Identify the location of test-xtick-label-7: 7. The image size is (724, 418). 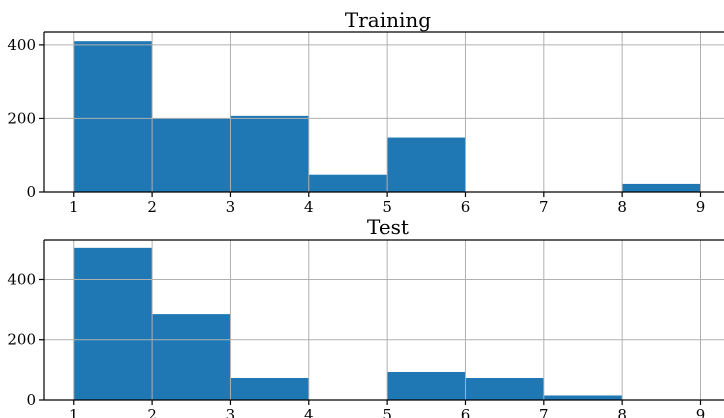
(544, 412).